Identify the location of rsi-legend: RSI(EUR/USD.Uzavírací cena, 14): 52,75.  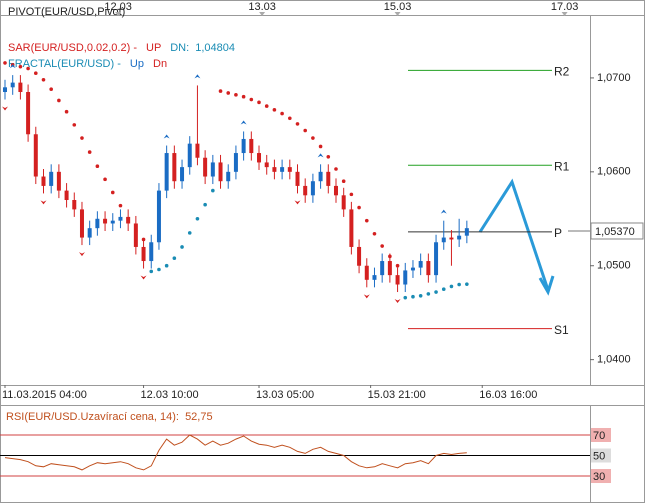
(109, 417).